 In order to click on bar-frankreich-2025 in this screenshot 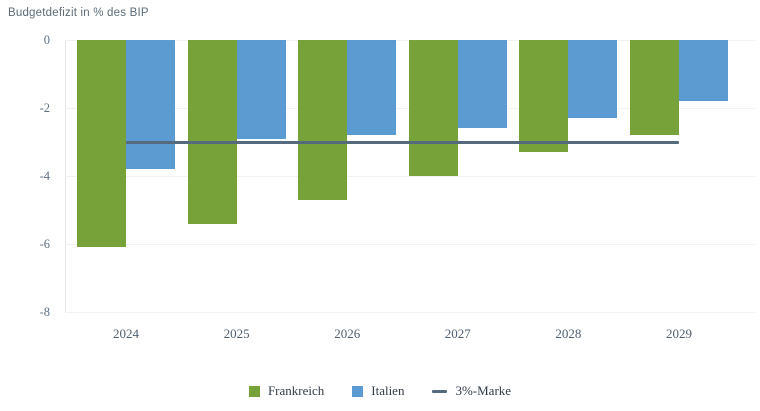, I will do `click(212, 132)`.